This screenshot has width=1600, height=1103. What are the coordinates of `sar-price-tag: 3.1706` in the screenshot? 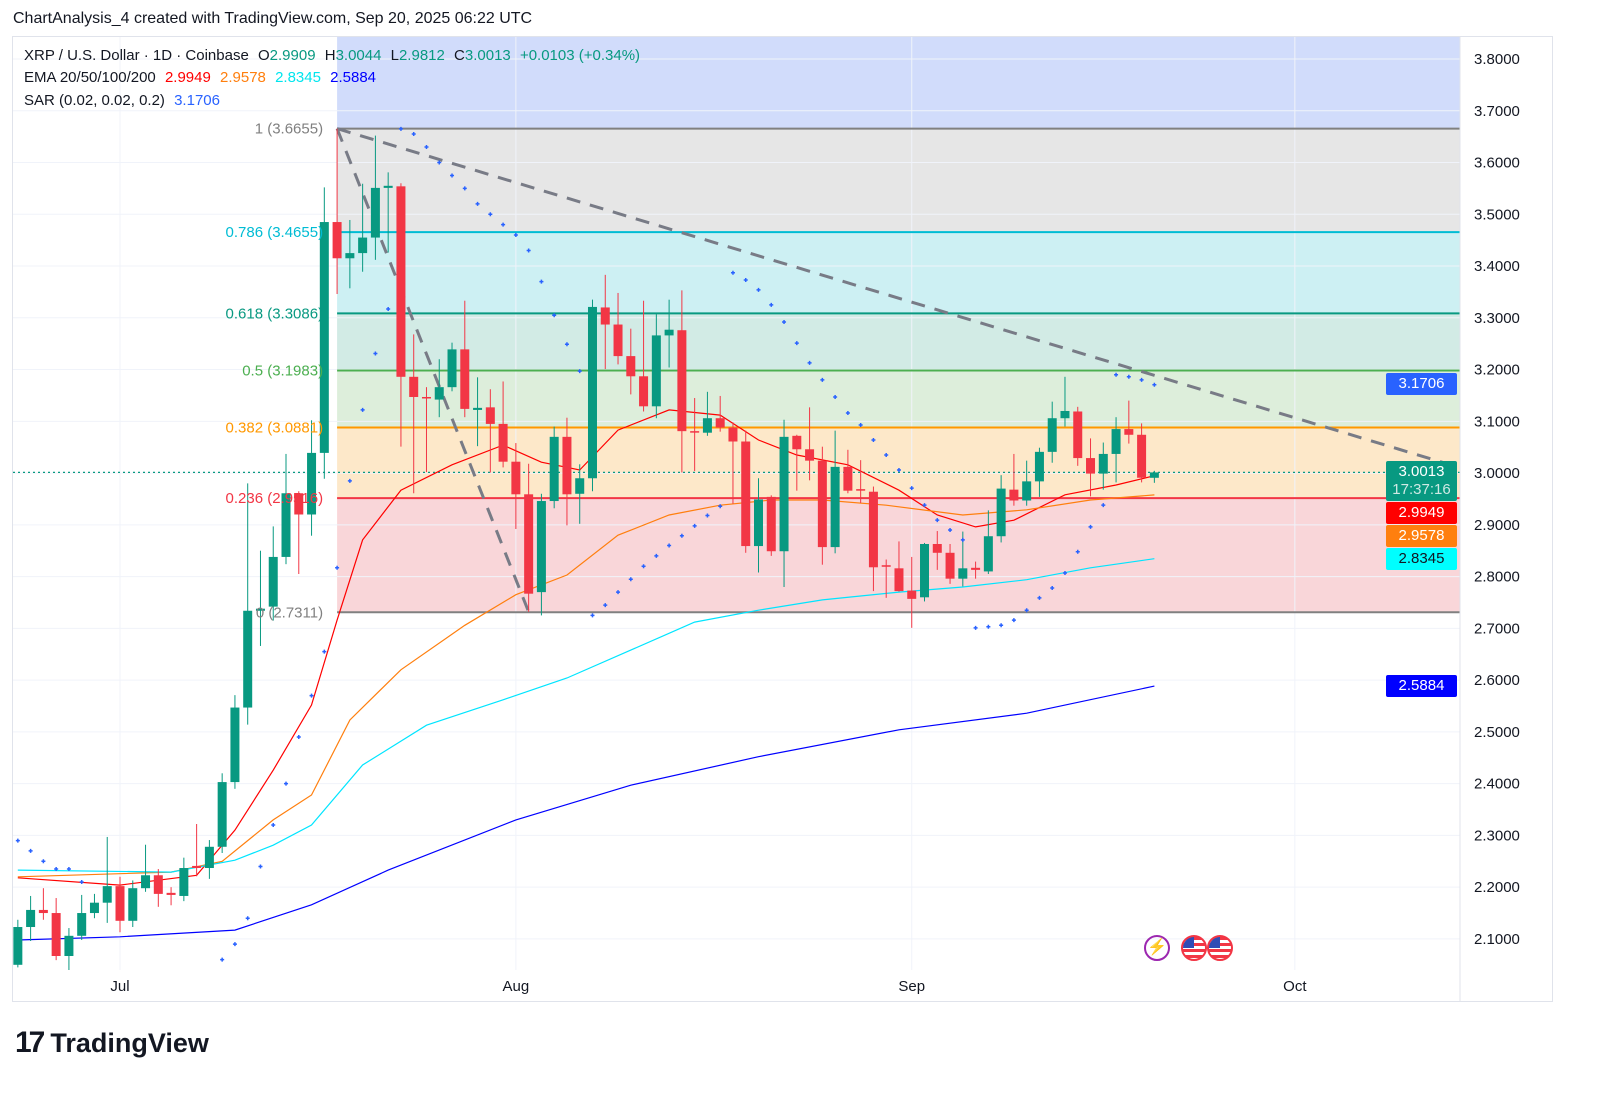 It's located at (1421, 384).